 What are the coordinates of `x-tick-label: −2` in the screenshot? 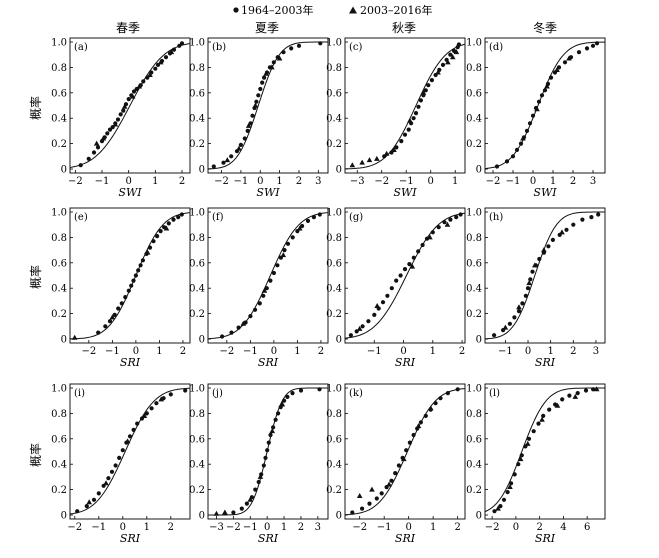 It's located at (233, 527).